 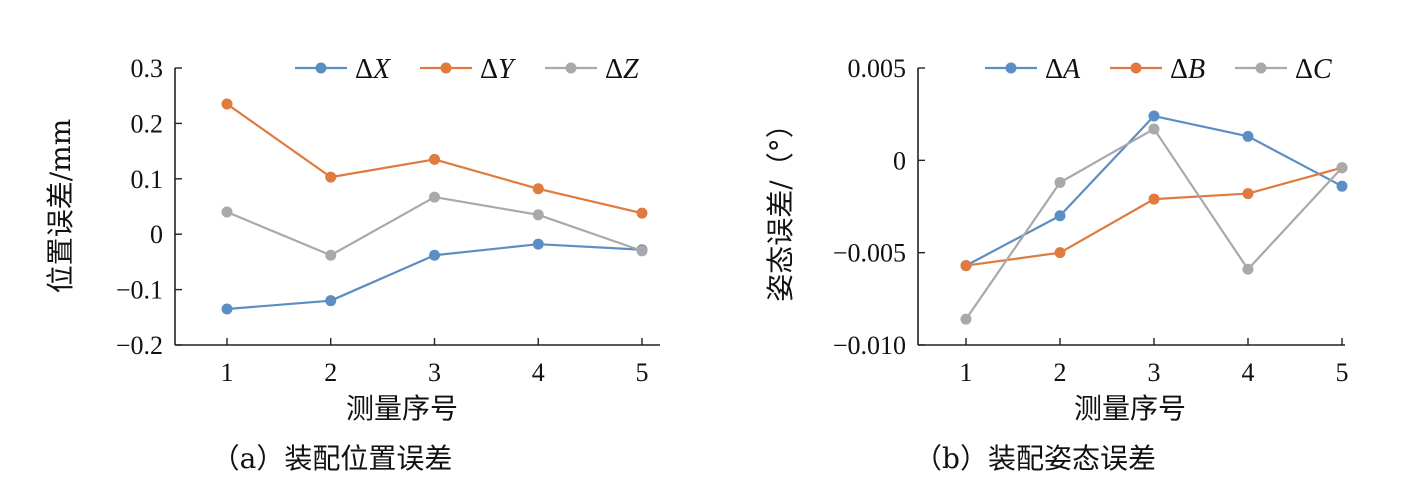 What do you see at coordinates (147, 68) in the screenshot?
I see `y-tick-label: 0.3` at bounding box center [147, 68].